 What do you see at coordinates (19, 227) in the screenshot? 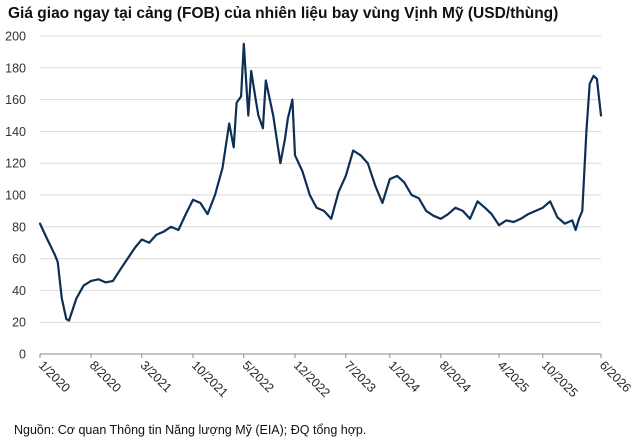
I see `y-tick-label: 80` at bounding box center [19, 227].